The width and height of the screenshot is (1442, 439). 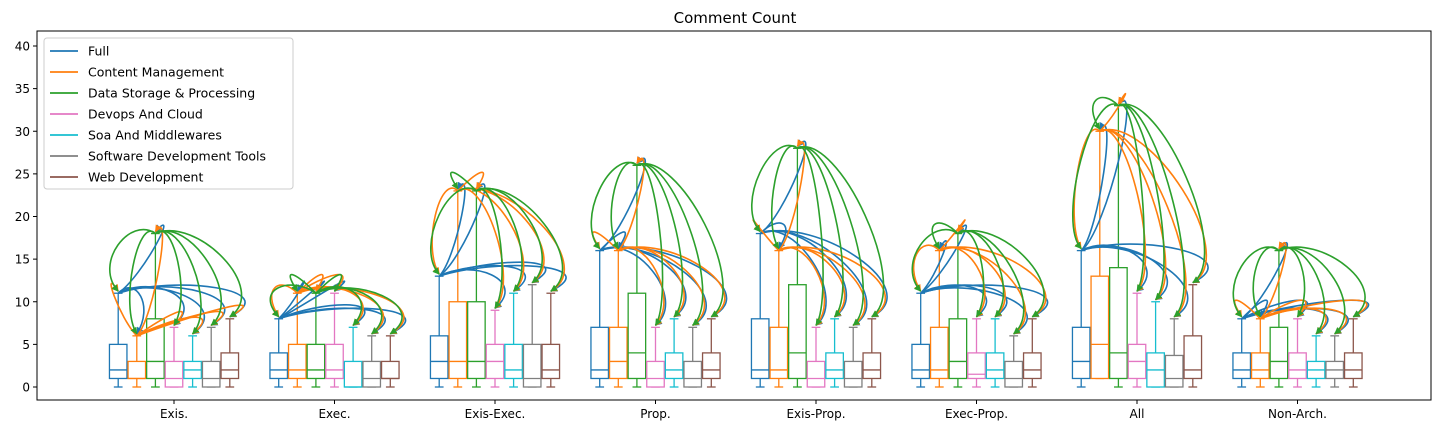 What do you see at coordinates (22, 132) in the screenshot?
I see `y-tick-label: 30` at bounding box center [22, 132].